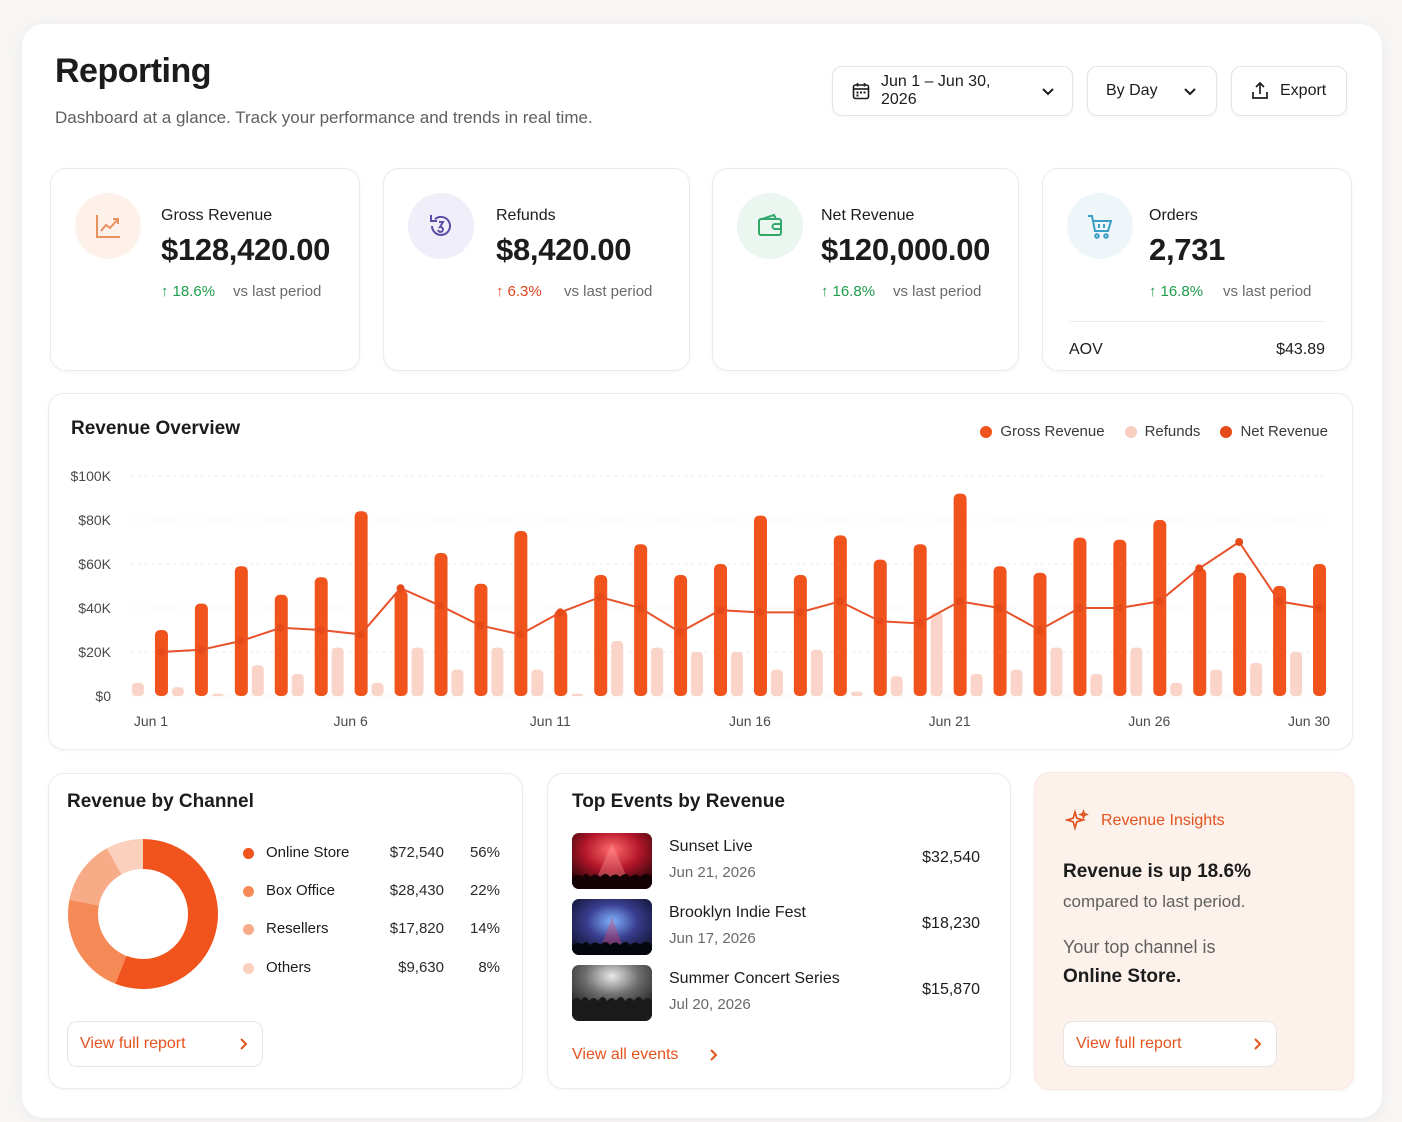 Image resolution: width=1402 pixels, height=1122 pixels. What do you see at coordinates (754, 978) in the screenshot?
I see `event-name: Summer Concert Series` at bounding box center [754, 978].